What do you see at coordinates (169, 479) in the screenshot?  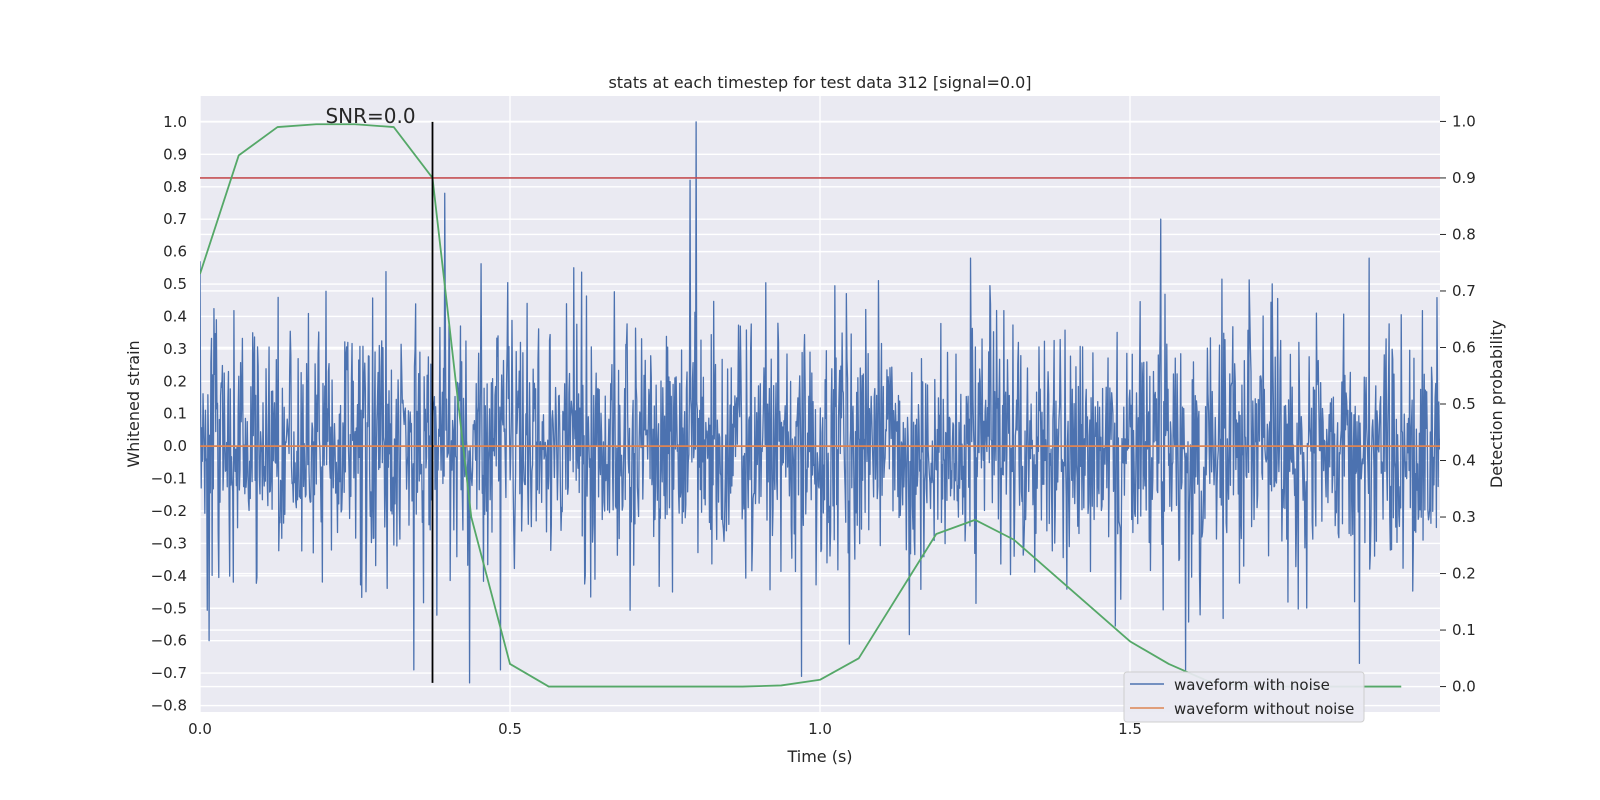 I see `y-tick-label: −0.1` at bounding box center [169, 479].